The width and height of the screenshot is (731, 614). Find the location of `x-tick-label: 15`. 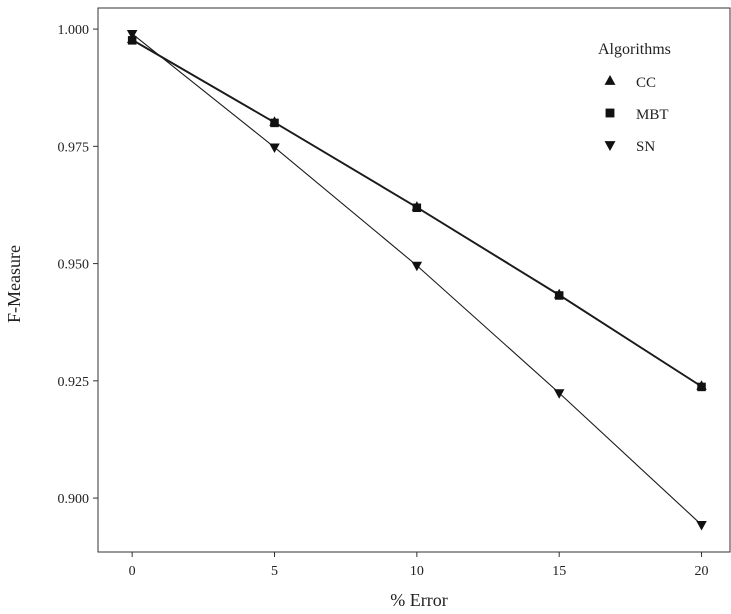

x-tick-label: 15 is located at coordinates (559, 571).